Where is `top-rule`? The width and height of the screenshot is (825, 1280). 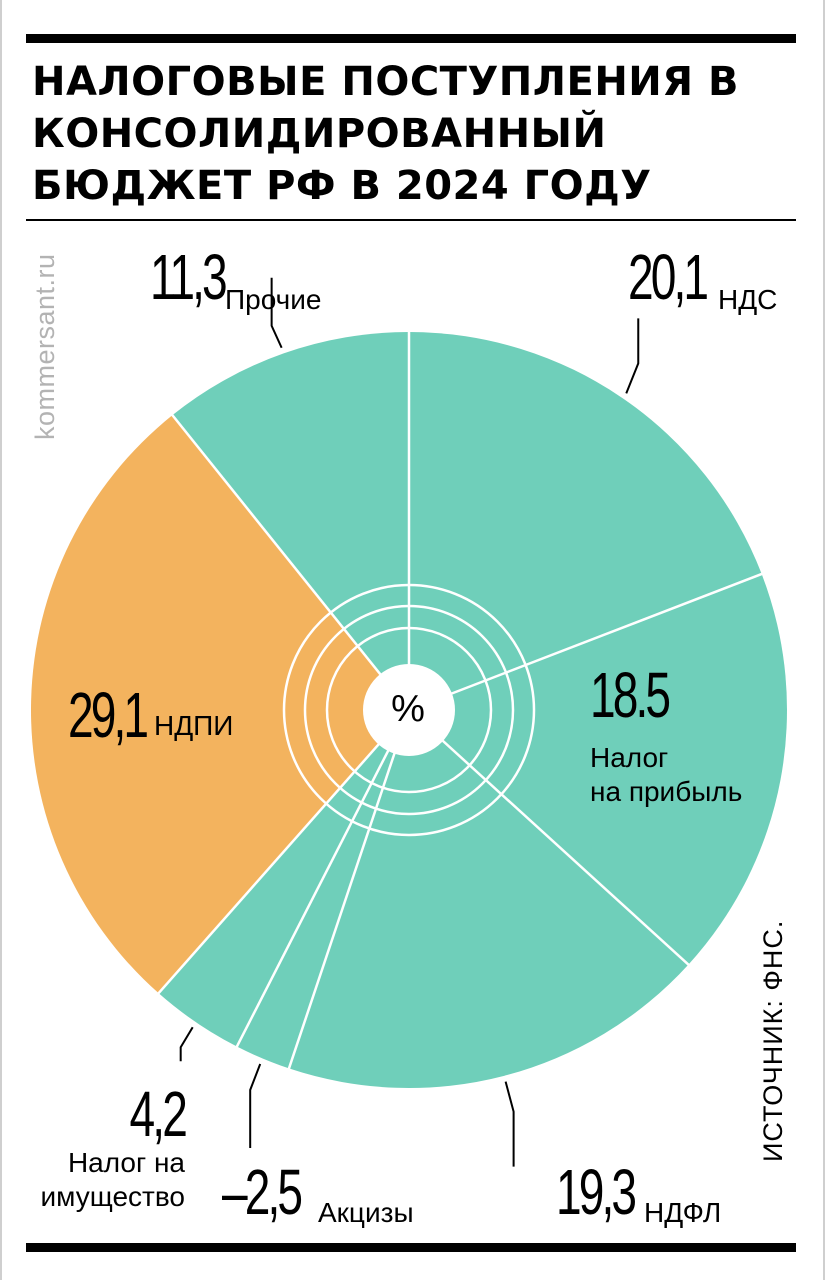
top-rule is located at coordinates (411, 38).